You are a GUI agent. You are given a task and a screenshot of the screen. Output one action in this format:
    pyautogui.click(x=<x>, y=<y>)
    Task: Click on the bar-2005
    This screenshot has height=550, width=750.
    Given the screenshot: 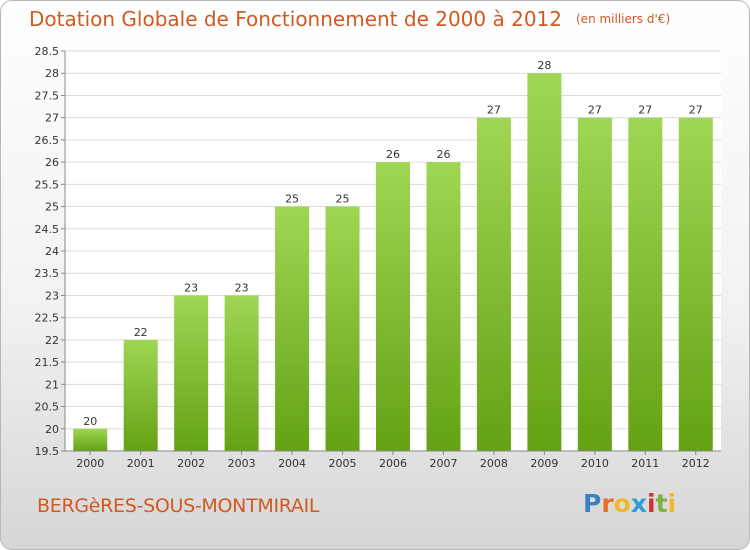 What is the action you would take?
    pyautogui.click(x=342, y=328)
    